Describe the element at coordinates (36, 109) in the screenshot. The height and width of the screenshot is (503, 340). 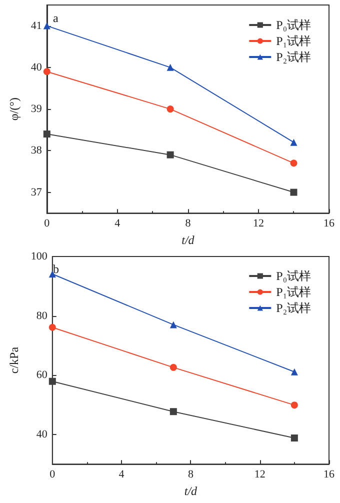
I see `y-tick-label: 39` at that location.